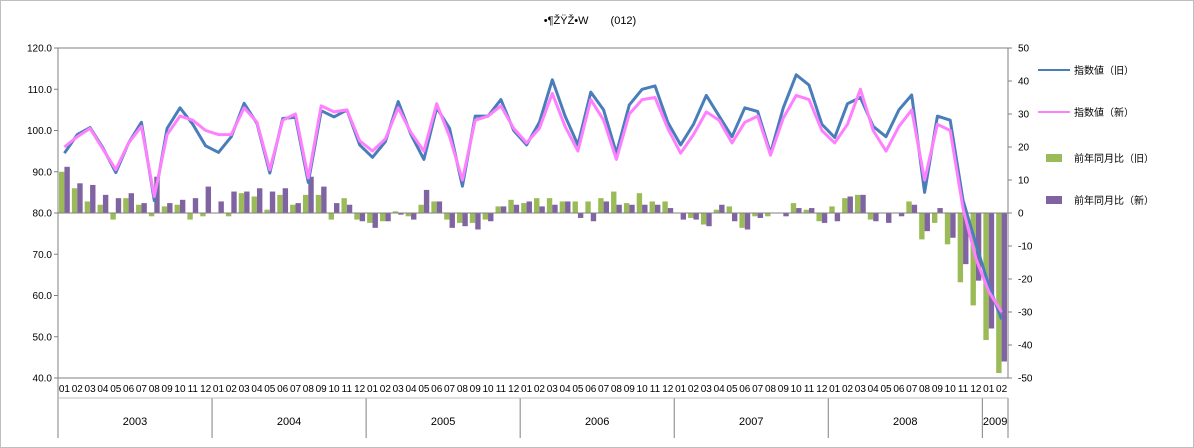  I want to click on y-tick-label: 40.0, so click(43, 379).